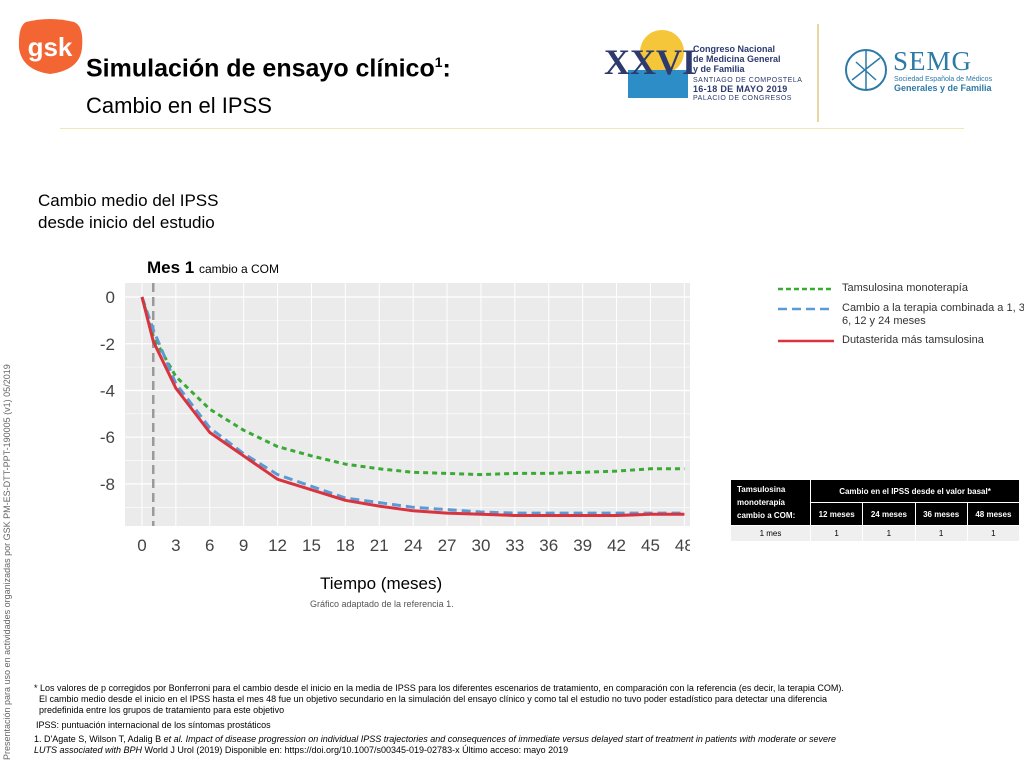 This screenshot has height=768, width=1024. Describe the element at coordinates (616, 545) in the screenshot. I see `x-tick-label: 42` at that location.